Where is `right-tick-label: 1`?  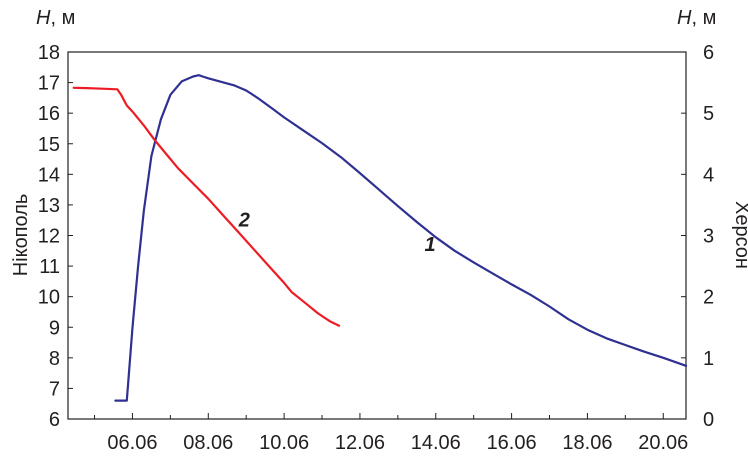 right-tick-label: 1 is located at coordinates (708, 359).